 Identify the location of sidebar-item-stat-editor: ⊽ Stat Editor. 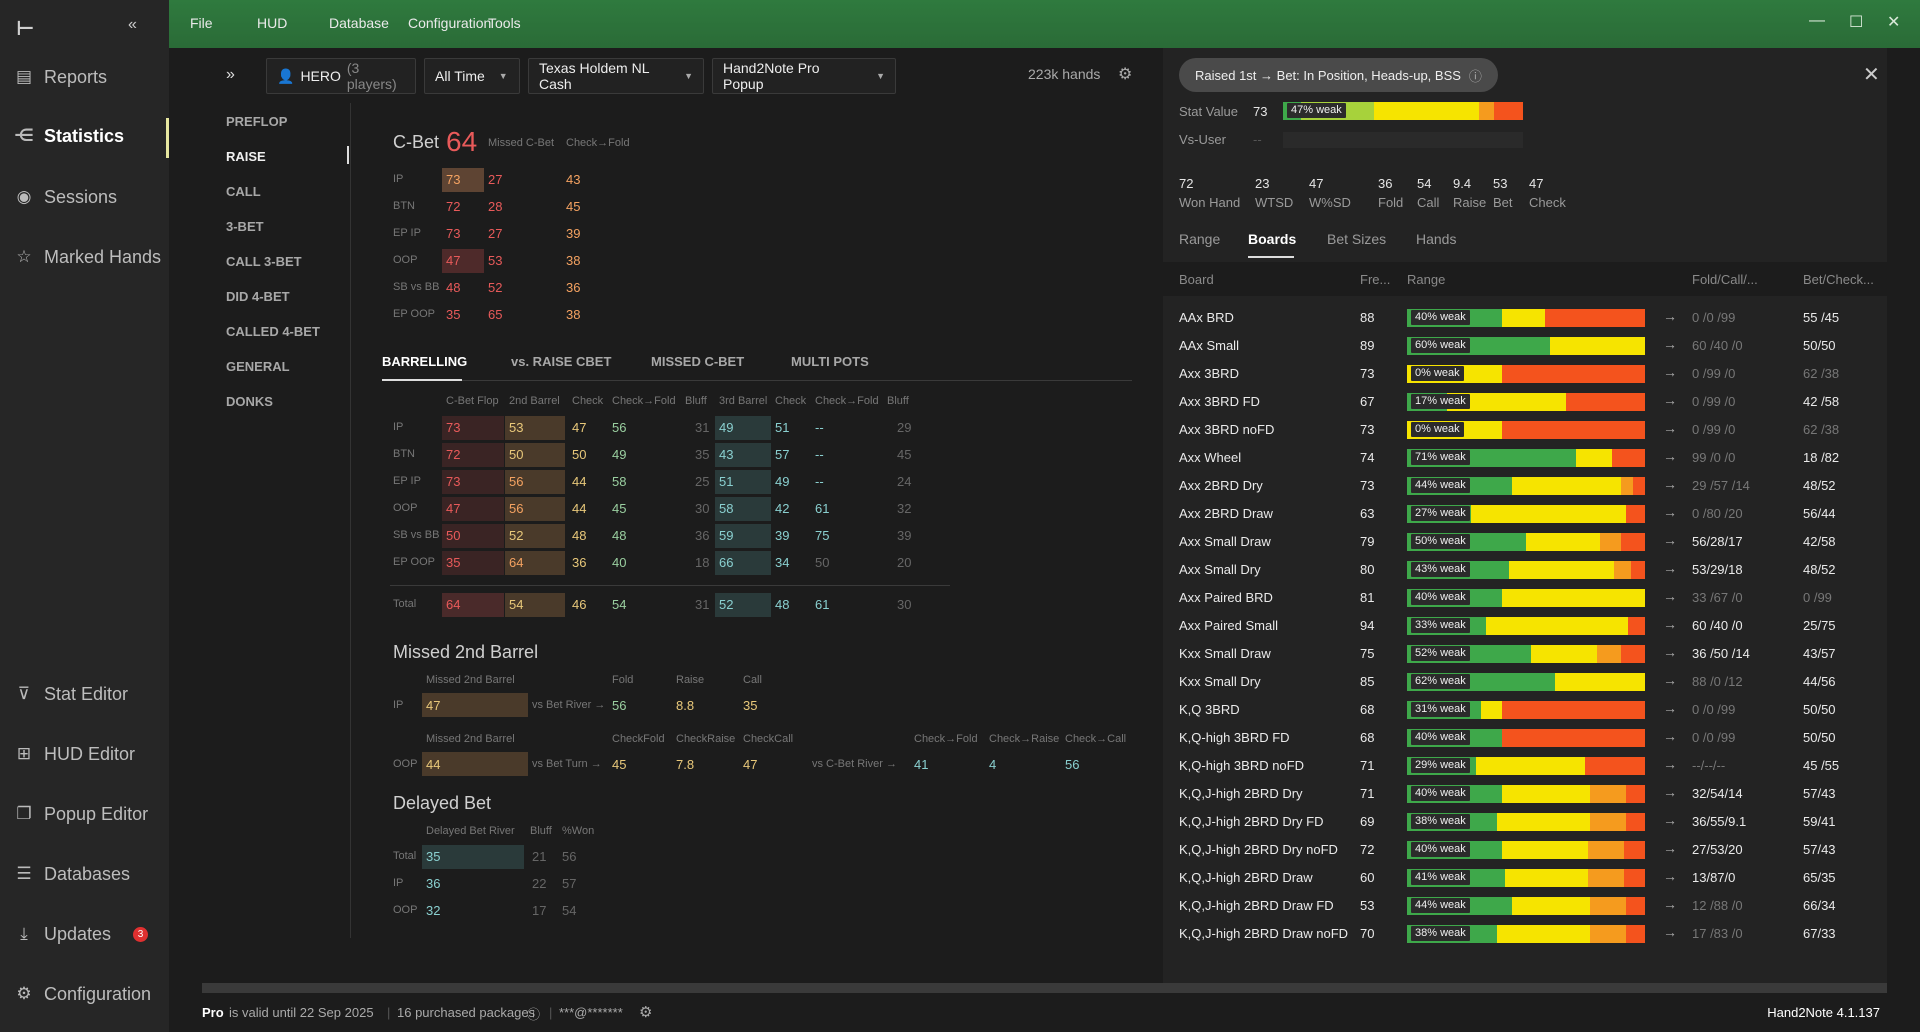
(89, 694).